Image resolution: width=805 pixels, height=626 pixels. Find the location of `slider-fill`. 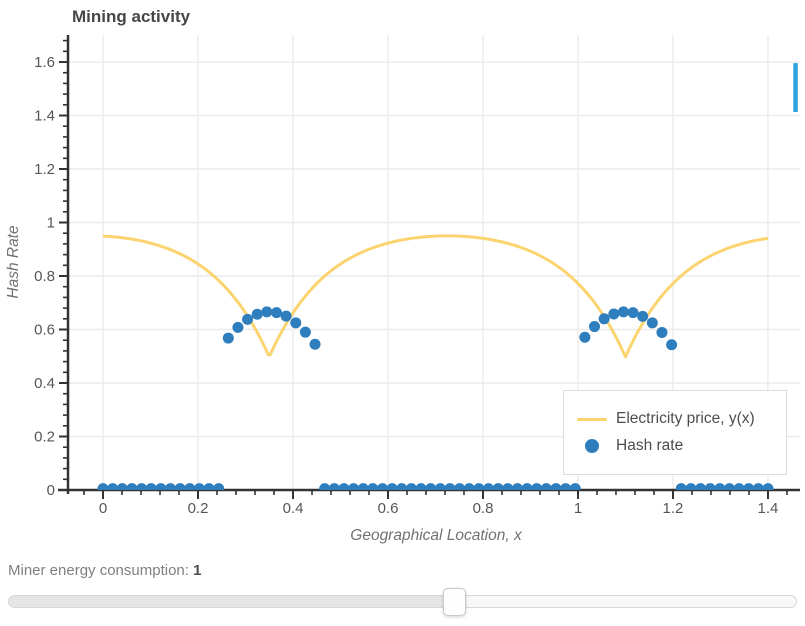

slider-fill is located at coordinates (231, 601).